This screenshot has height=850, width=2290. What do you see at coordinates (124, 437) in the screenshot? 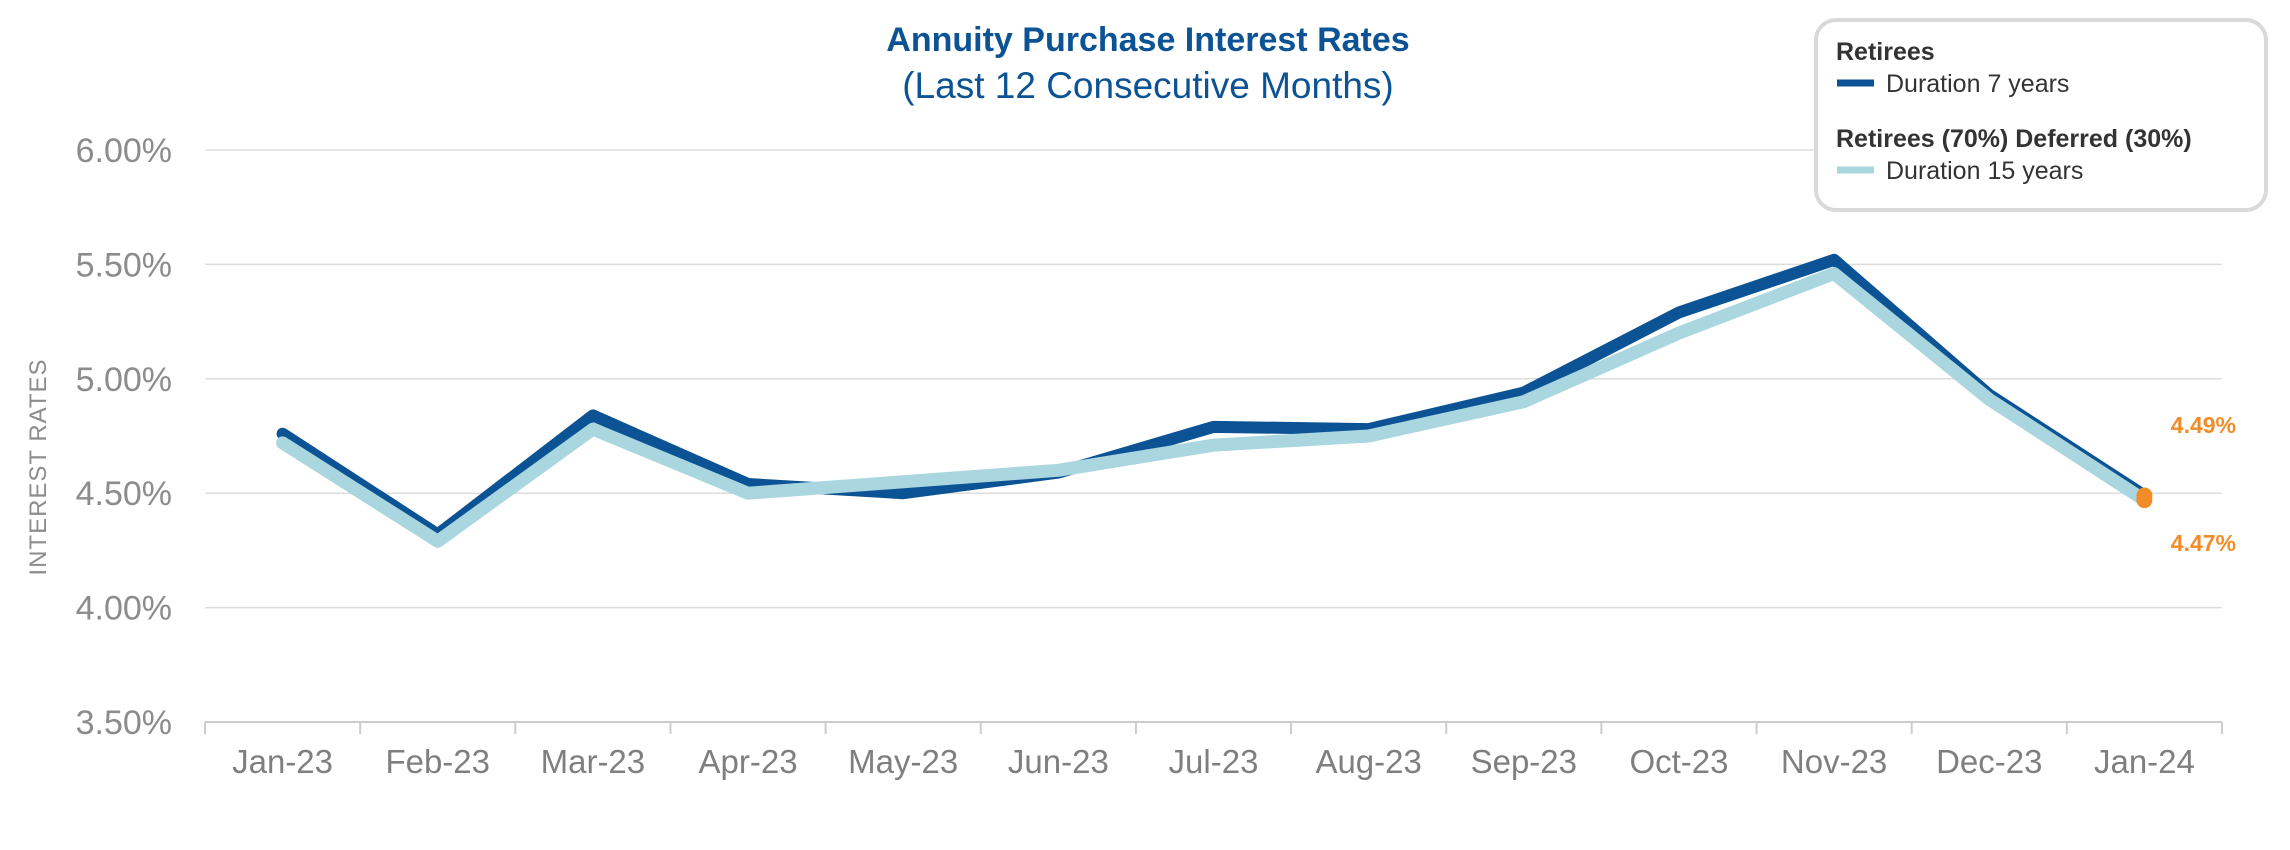
I see `y-tick-labels: 6.00% 5.50% 5.00% 4.50% 4.00% 3.50%` at bounding box center [124, 437].